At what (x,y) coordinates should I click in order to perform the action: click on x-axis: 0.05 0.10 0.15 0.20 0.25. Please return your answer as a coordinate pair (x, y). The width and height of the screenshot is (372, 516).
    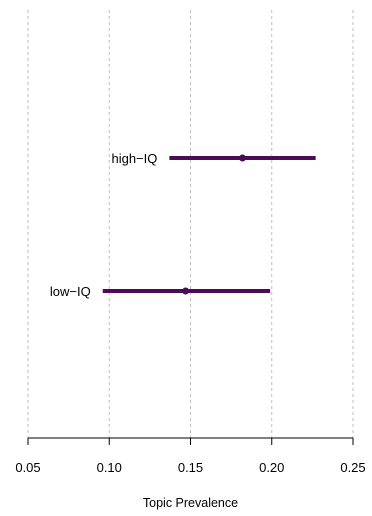
    Looking at the image, I should click on (190, 456).